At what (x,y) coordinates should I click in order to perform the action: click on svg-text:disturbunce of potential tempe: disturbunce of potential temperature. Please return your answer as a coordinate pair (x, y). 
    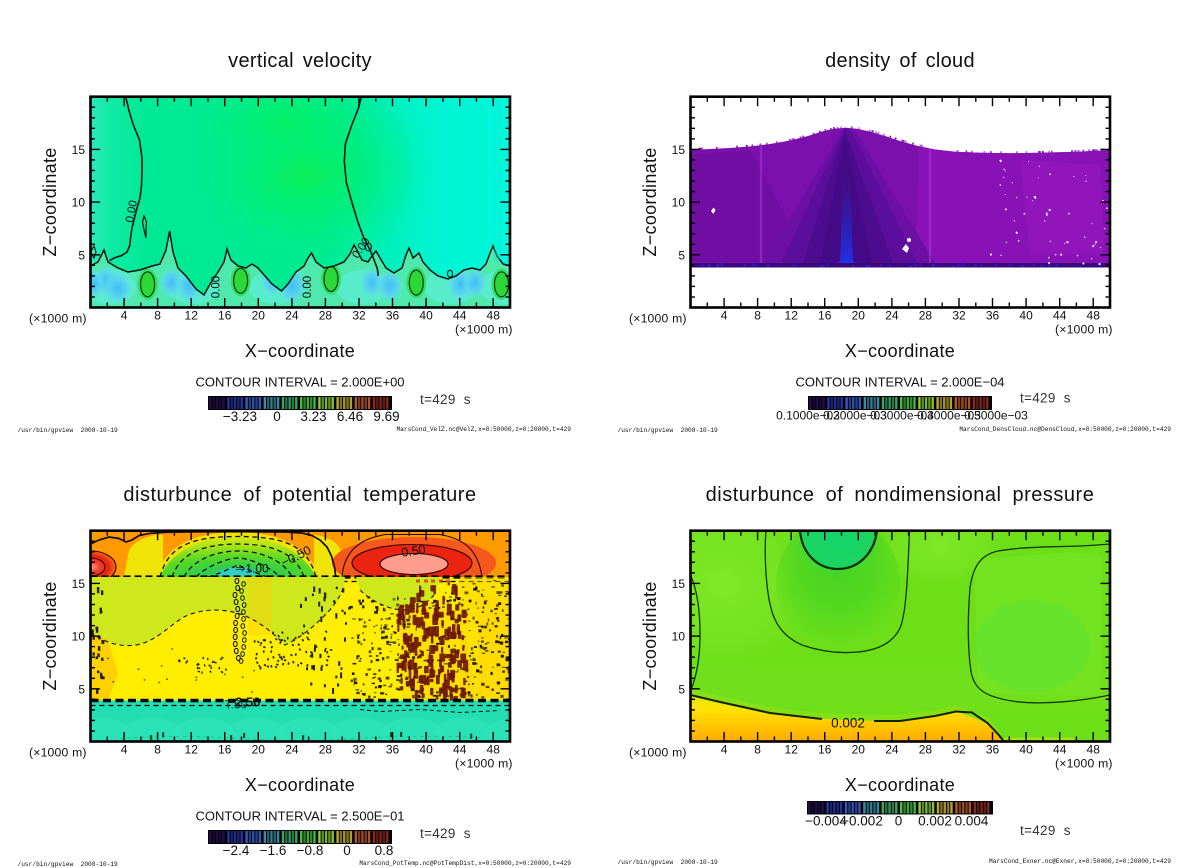
    Looking at the image, I should click on (299, 495).